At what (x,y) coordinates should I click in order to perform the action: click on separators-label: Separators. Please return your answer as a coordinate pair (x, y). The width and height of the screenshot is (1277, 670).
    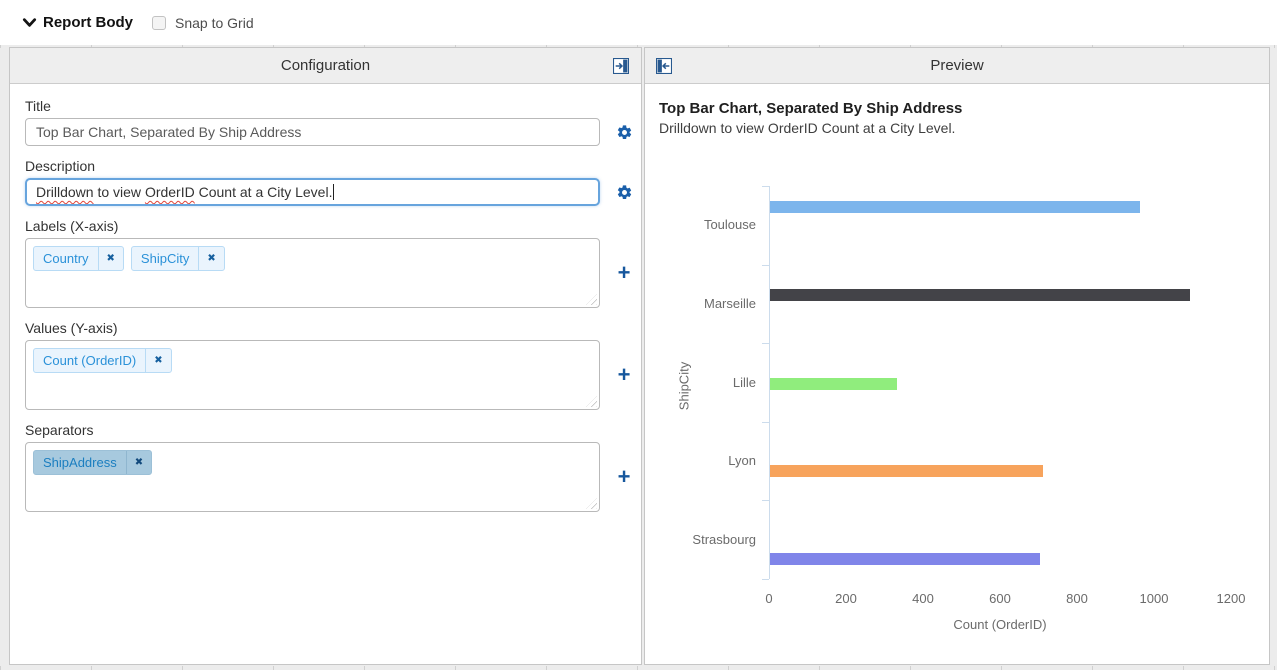
    Looking at the image, I should click on (59, 430).